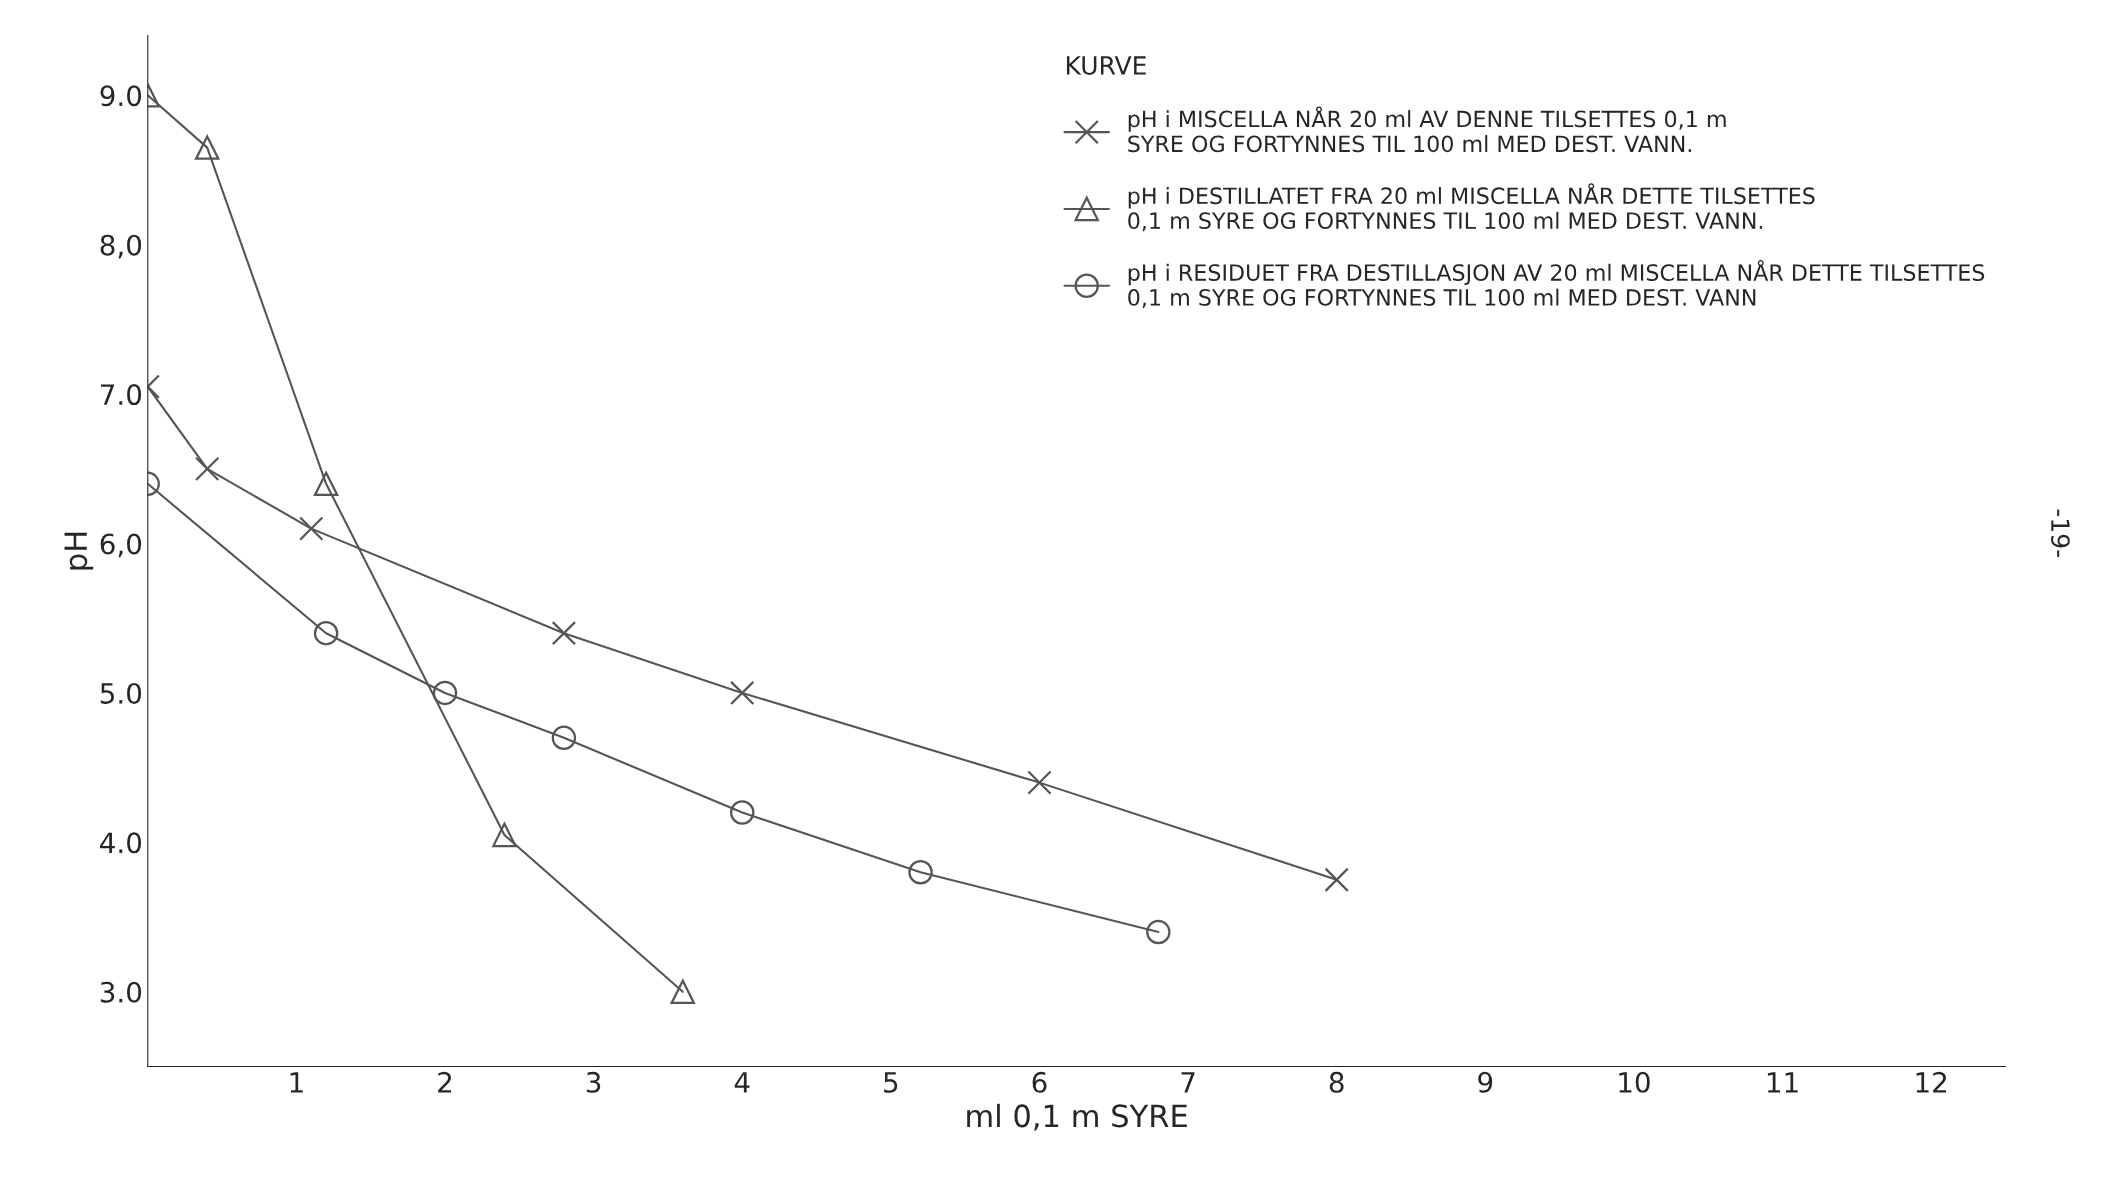 The height and width of the screenshot is (1185, 2111). What do you see at coordinates (121, 992) in the screenshot?
I see `y-tick-label: 3.0` at bounding box center [121, 992].